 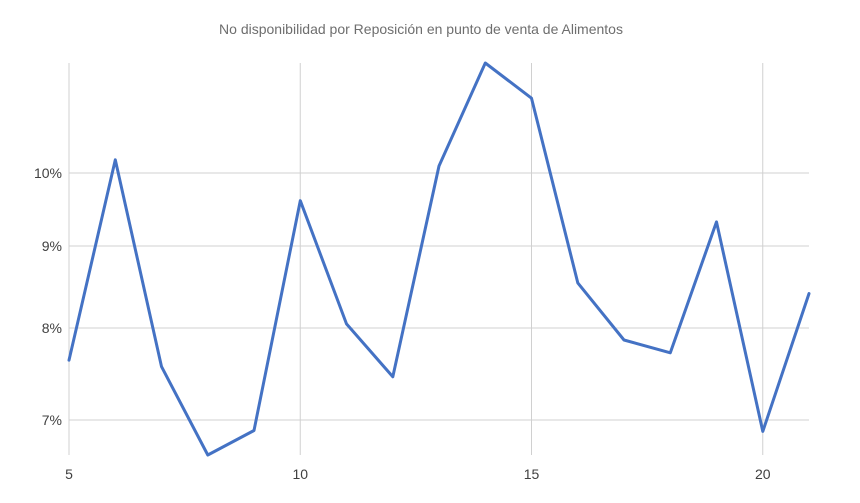 What do you see at coordinates (52, 246) in the screenshot?
I see `y-tick-label: 9%` at bounding box center [52, 246].